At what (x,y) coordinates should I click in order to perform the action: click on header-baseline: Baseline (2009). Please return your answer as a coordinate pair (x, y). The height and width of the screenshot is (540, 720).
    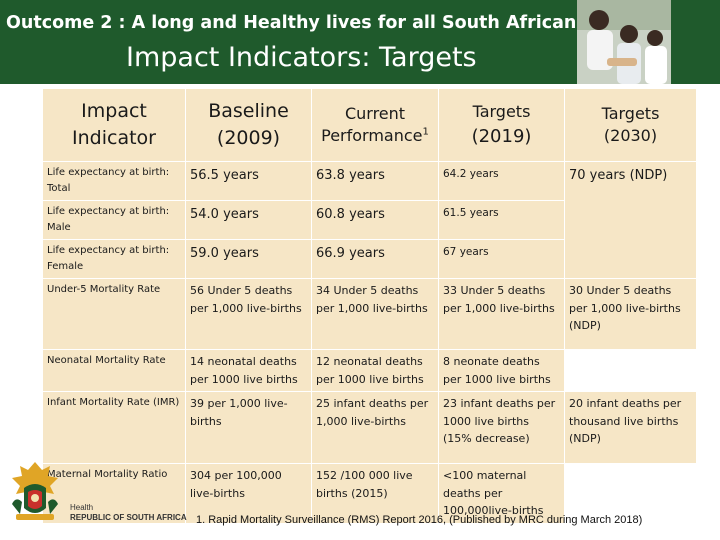
    Looking at the image, I should click on (248, 125).